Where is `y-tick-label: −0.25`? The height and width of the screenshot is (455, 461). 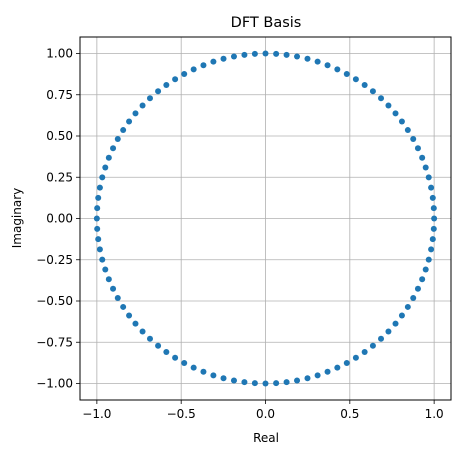 y-tick-label: −0.25 is located at coordinates (54, 260).